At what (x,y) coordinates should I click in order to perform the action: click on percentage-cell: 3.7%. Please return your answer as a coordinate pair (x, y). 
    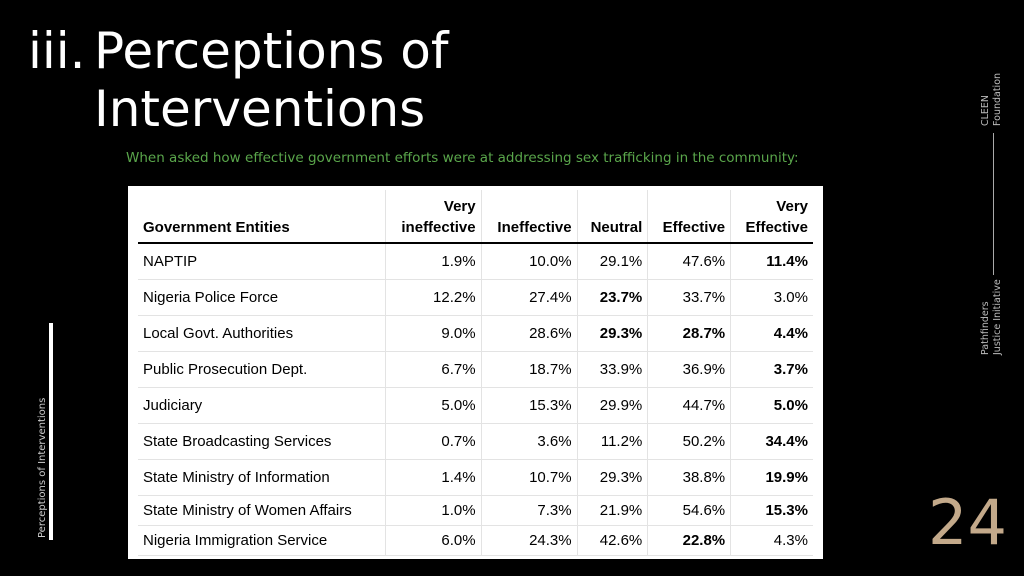
    Looking at the image, I should click on (771, 369).